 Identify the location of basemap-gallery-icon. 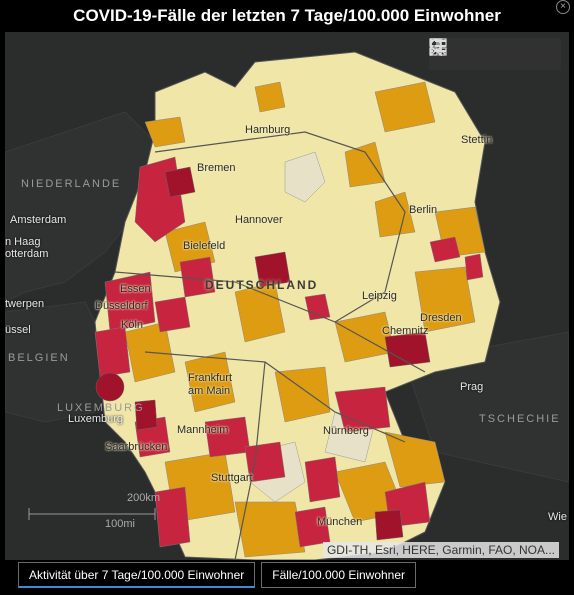
(492, 52).